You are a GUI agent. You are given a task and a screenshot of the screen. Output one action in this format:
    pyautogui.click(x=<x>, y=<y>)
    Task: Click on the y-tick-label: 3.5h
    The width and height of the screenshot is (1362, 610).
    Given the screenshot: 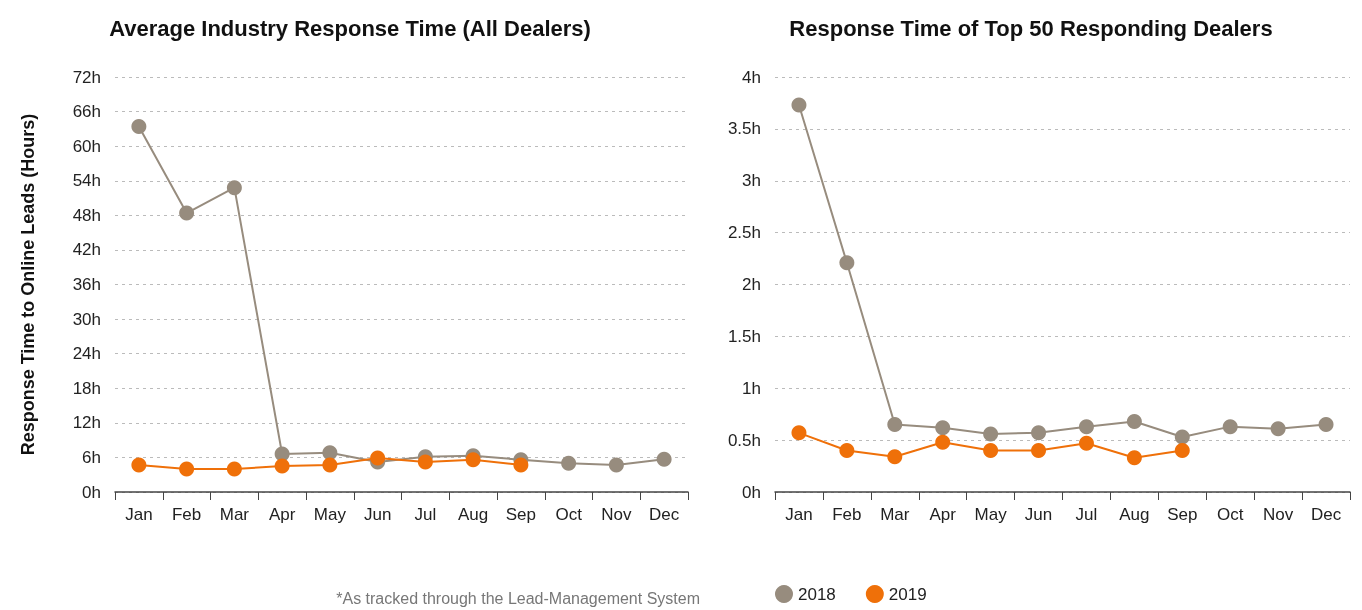 What is the action you would take?
    pyautogui.click(x=744, y=129)
    